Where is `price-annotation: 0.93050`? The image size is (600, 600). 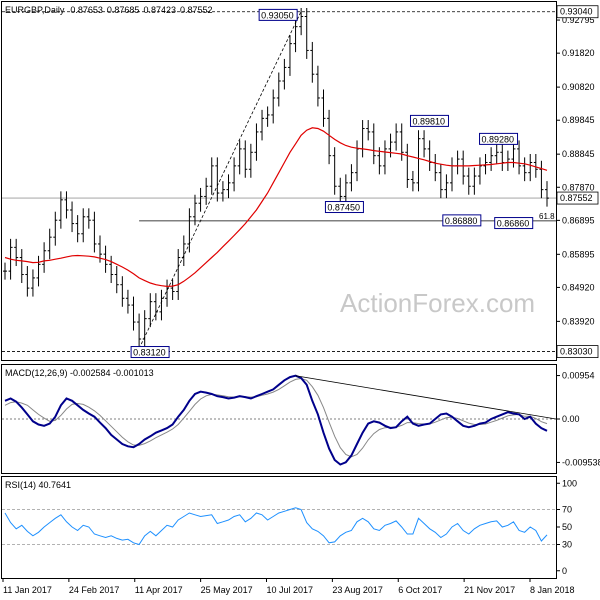
price-annotation: 0.93050 is located at coordinates (278, 14).